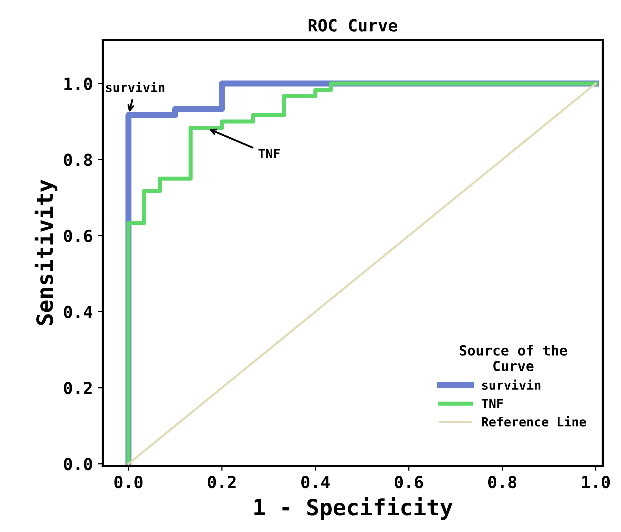 The image size is (621, 532). What do you see at coordinates (514, 358) in the screenshot?
I see `legend-title: Source of the Curve` at bounding box center [514, 358].